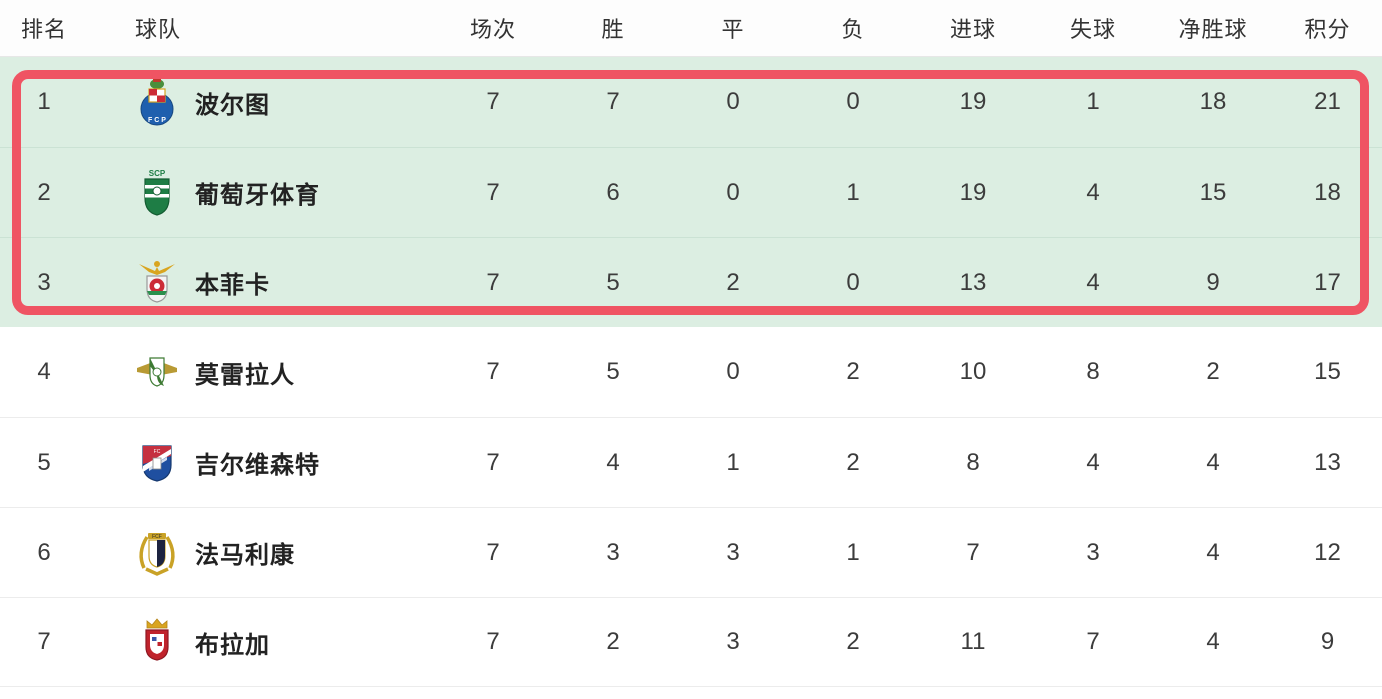  Describe the element at coordinates (973, 552) in the screenshot. I see `goals_for-cell: 7` at that location.